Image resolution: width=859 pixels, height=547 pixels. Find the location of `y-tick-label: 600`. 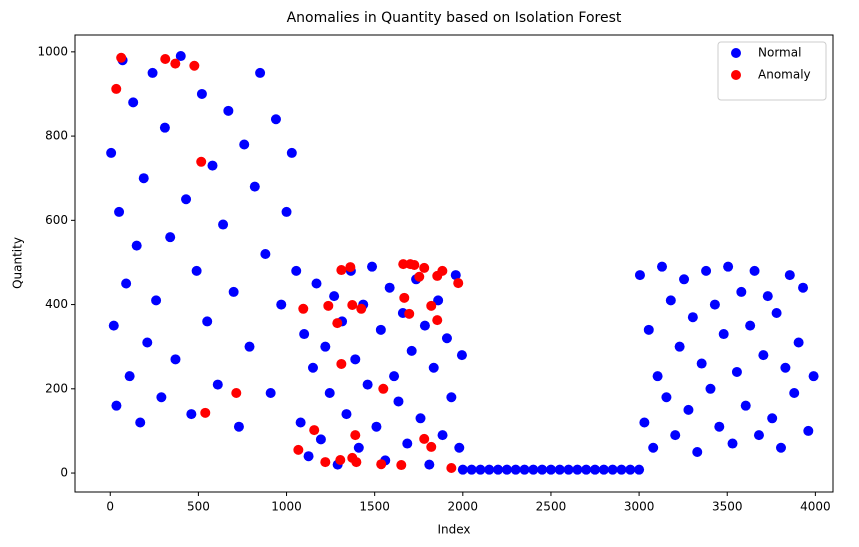

y-tick-label: 600 is located at coordinates (56, 220).